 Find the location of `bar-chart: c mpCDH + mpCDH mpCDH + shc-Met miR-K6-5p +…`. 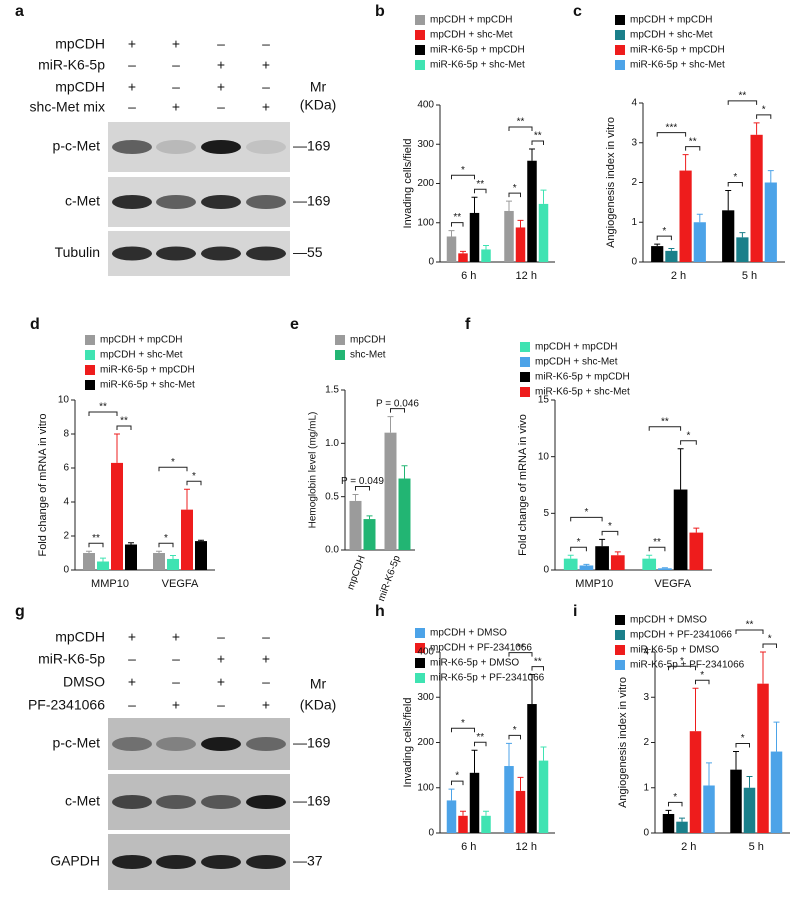

bar-chart: c mpCDH + mpCDH mpCDH + shc-Met miR-K6-5p +… is located at coordinates (679, 142).